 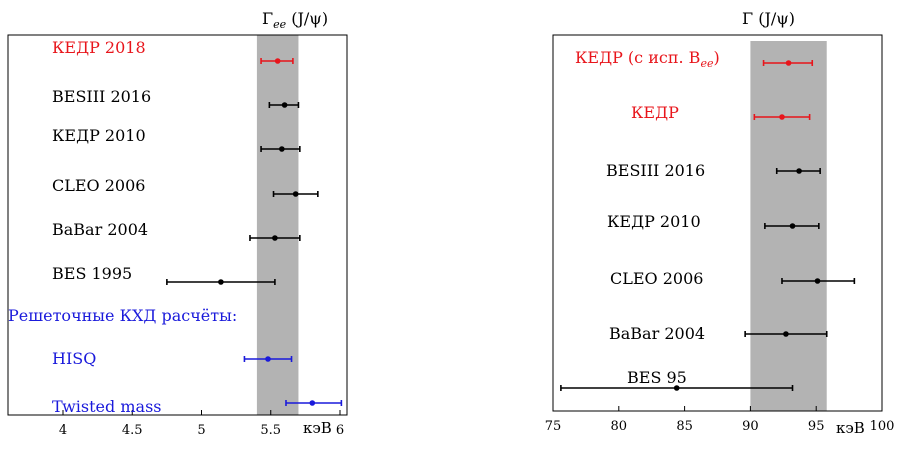 What do you see at coordinates (100, 229) in the screenshot?
I see `left-label-babar-2004: BaBar 2004` at bounding box center [100, 229].